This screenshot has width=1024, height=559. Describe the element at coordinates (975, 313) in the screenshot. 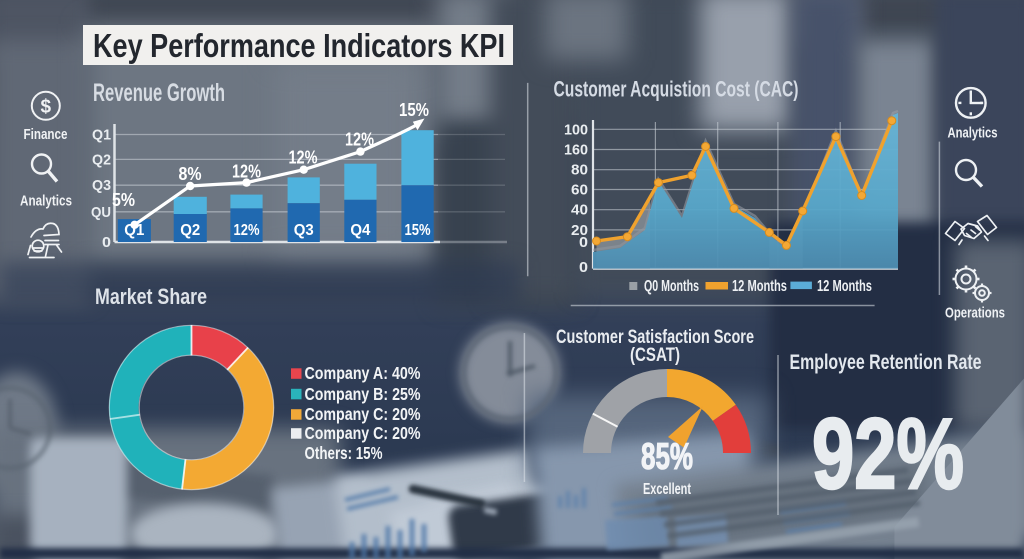

I see `svg-text: Operations` at that location.